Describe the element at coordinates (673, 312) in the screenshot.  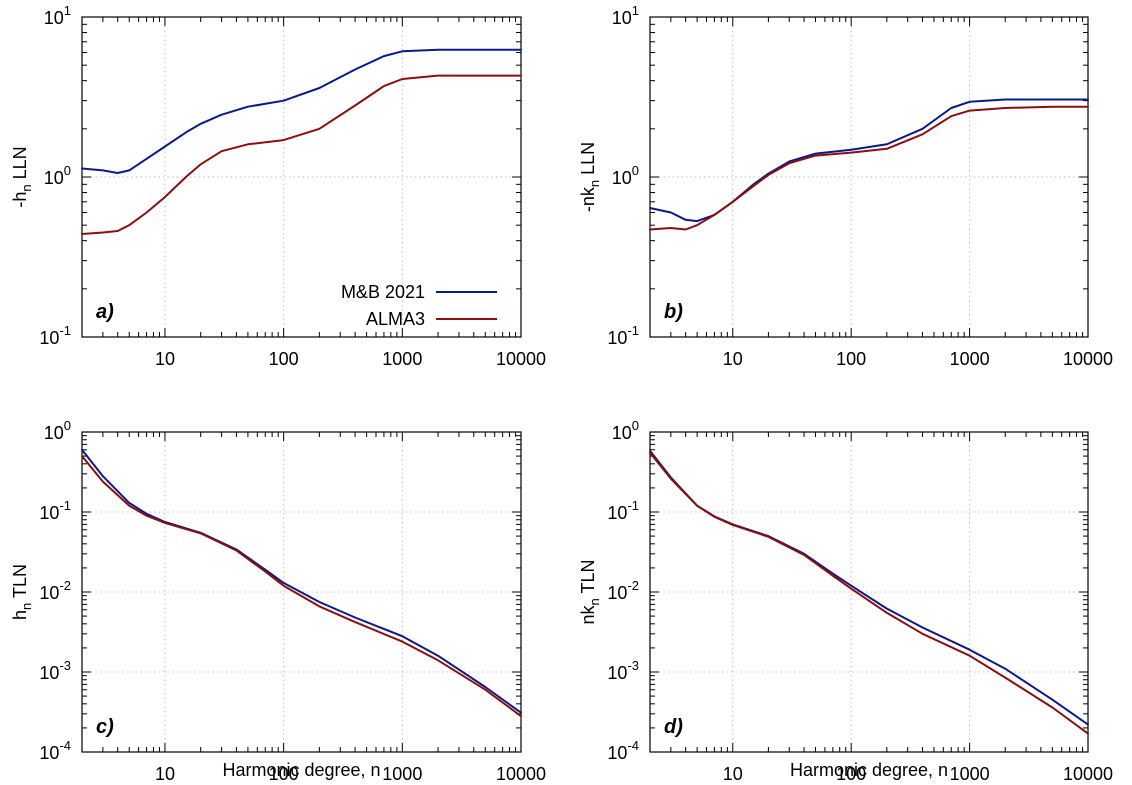
I see `panel-tag: b)` at that location.